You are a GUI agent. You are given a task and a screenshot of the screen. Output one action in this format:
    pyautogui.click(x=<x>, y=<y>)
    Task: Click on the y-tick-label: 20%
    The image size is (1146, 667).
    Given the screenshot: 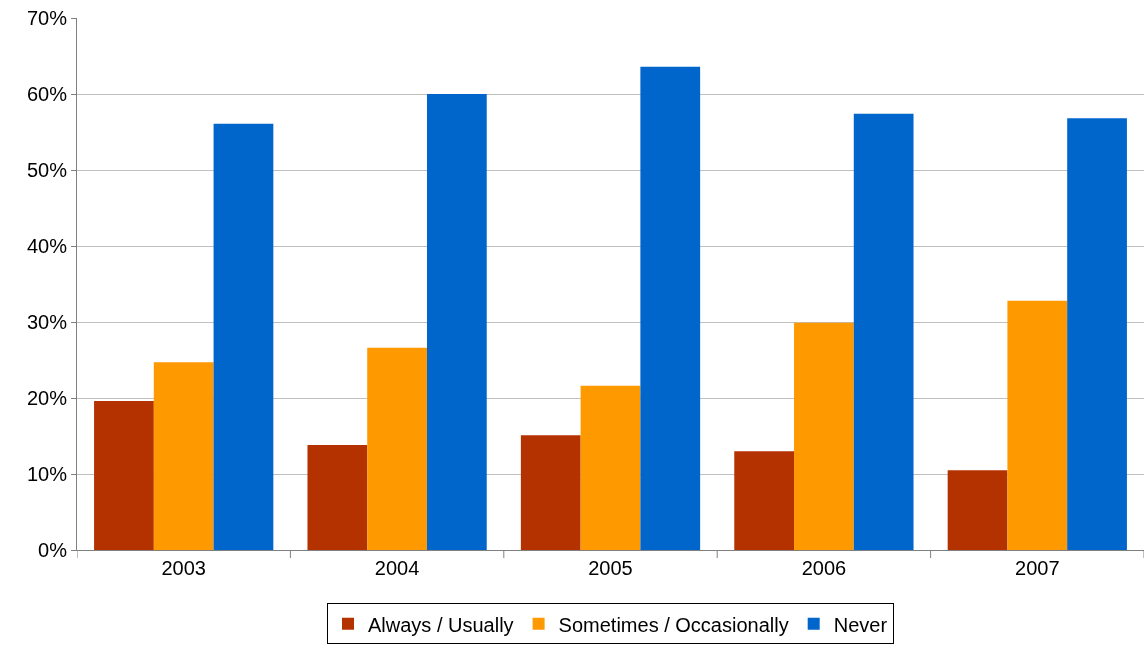 What is the action you would take?
    pyautogui.click(x=47, y=398)
    